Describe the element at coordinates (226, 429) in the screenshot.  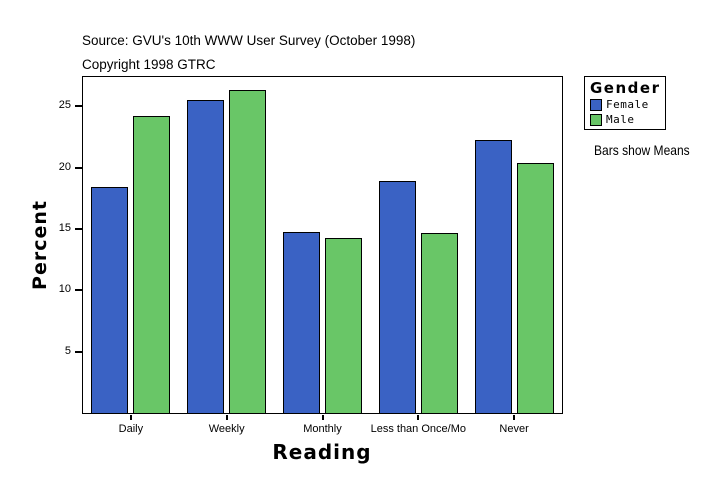
I see `x-tick-label: Weekly` at that location.